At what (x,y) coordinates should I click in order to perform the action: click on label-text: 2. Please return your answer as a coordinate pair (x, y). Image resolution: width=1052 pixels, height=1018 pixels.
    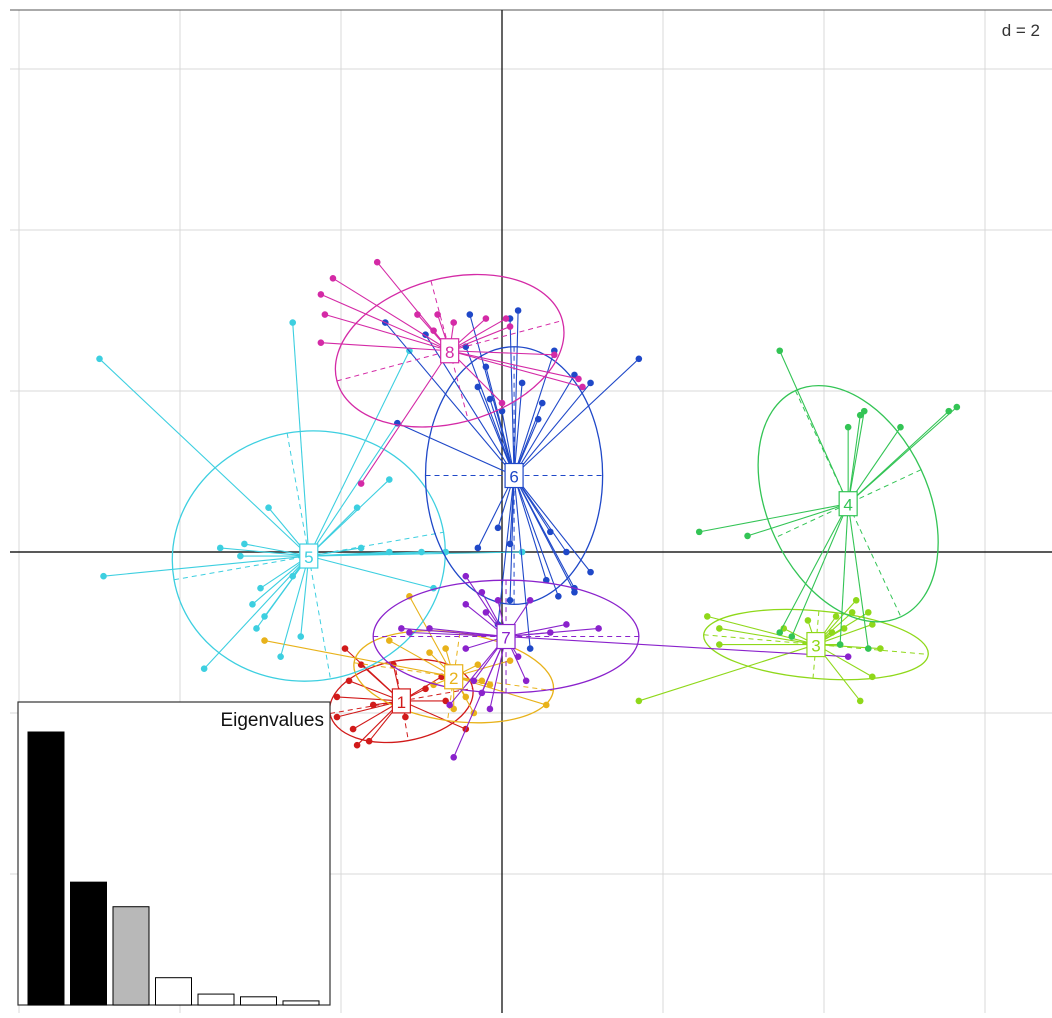
    Looking at the image, I should click on (453, 678).